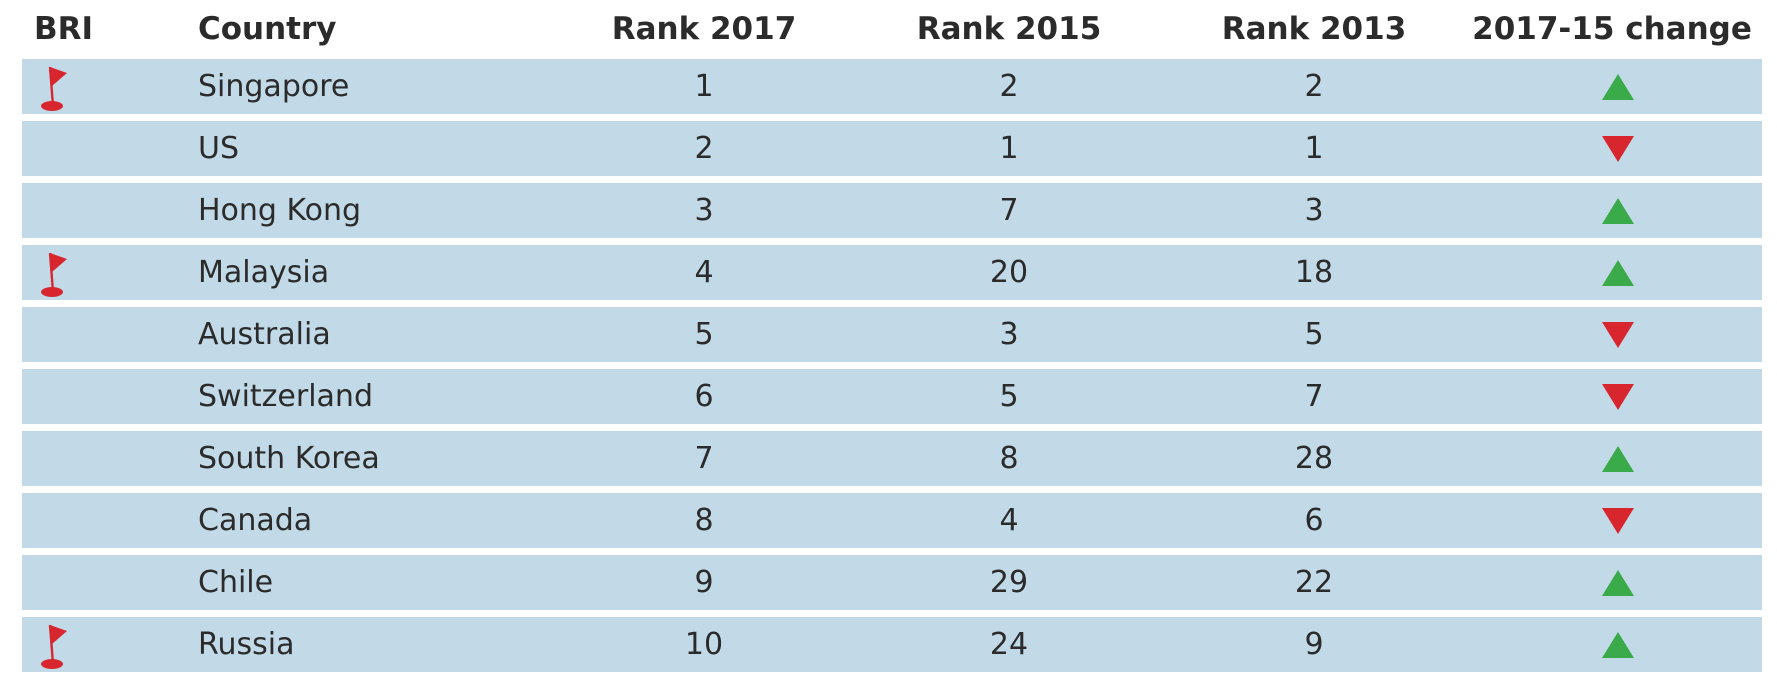 The image size is (1777, 685). Describe the element at coordinates (1009, 644) in the screenshot. I see `rank-2015-cell: 24` at that location.